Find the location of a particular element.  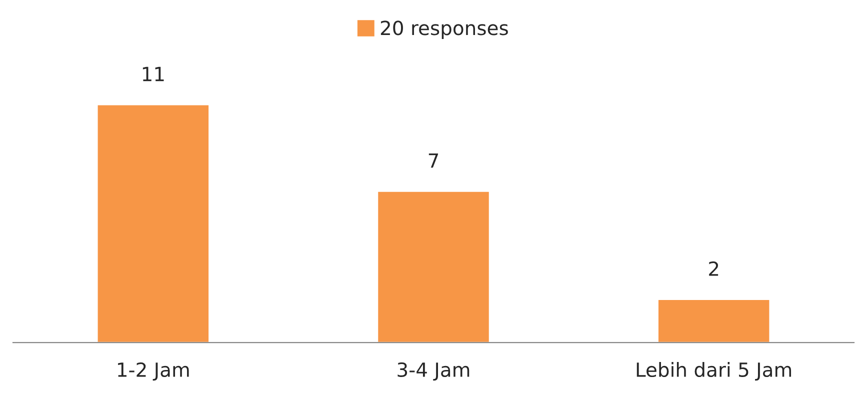

x-tick-label: Lebih dari 5 Jam is located at coordinates (714, 371).